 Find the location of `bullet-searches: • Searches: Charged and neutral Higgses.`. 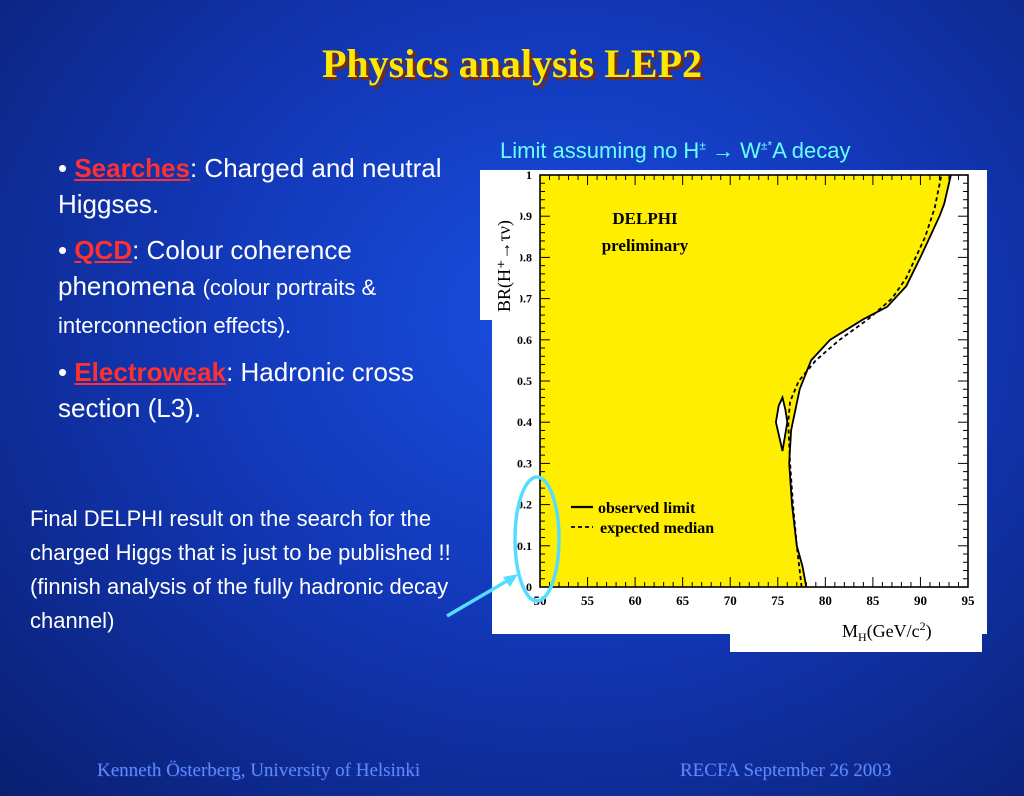

bullet-searches: • Searches: Charged and neutral Higgses. is located at coordinates (250, 186).